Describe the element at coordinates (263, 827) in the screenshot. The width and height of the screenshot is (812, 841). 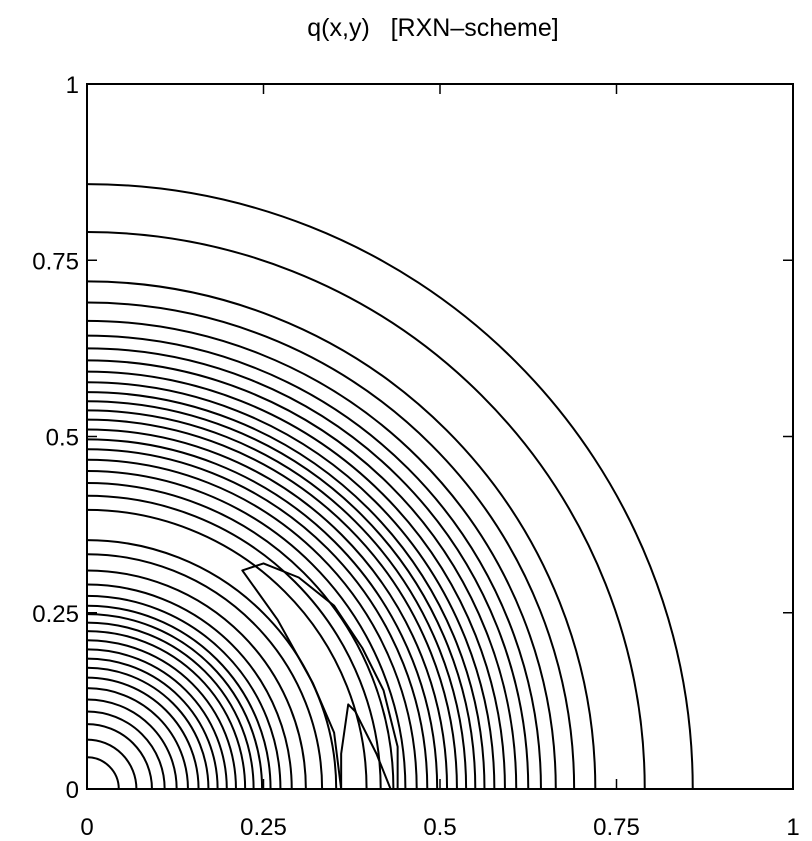
I see `x-tick-label-1: 0.25` at that location.